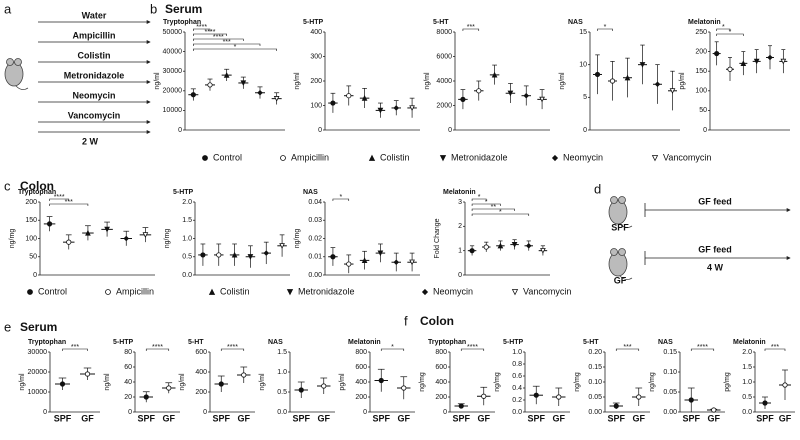 The image size is (800, 440). I want to click on arrow-label: 4 W, so click(715, 267).